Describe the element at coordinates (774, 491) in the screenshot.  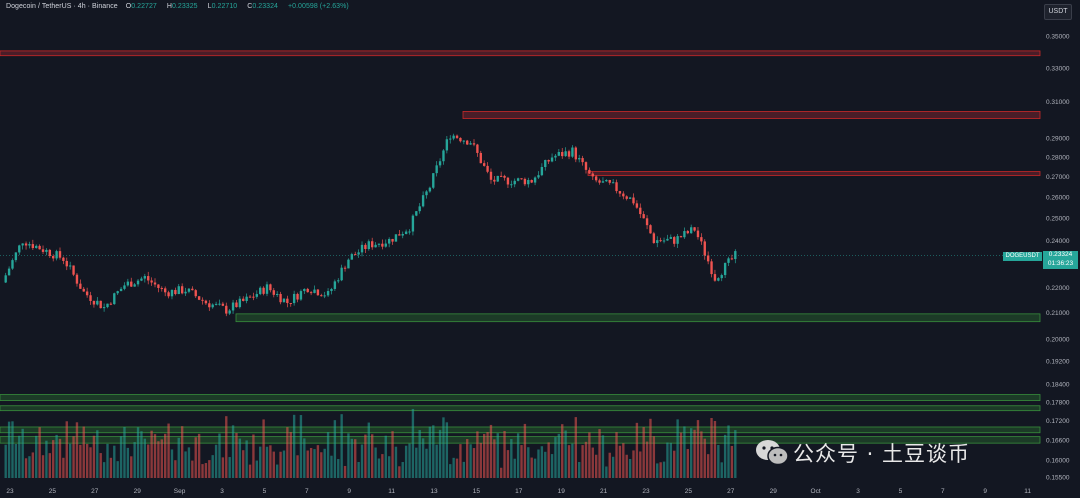
I see `time-axis-label: 29` at that location.